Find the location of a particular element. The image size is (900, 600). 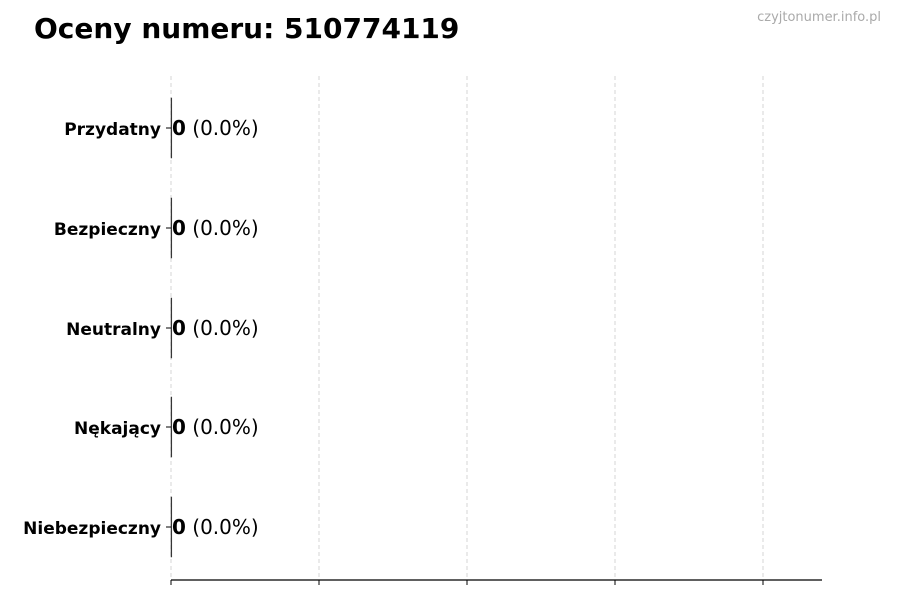

y-tick-label: Przydatny is located at coordinates (112, 130).